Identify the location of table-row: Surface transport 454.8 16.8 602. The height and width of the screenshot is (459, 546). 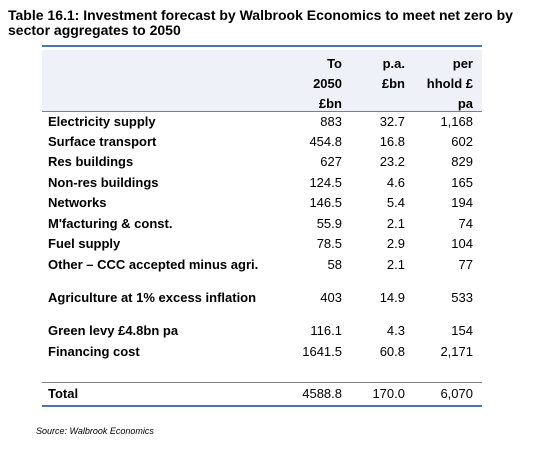
(262, 142).